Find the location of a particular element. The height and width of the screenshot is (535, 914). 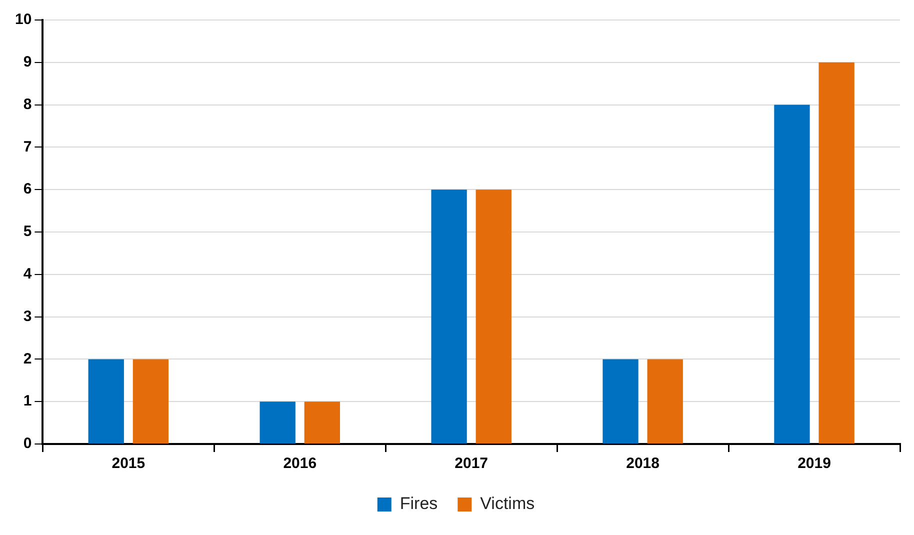

y-tick-label: 7 is located at coordinates (27, 147).